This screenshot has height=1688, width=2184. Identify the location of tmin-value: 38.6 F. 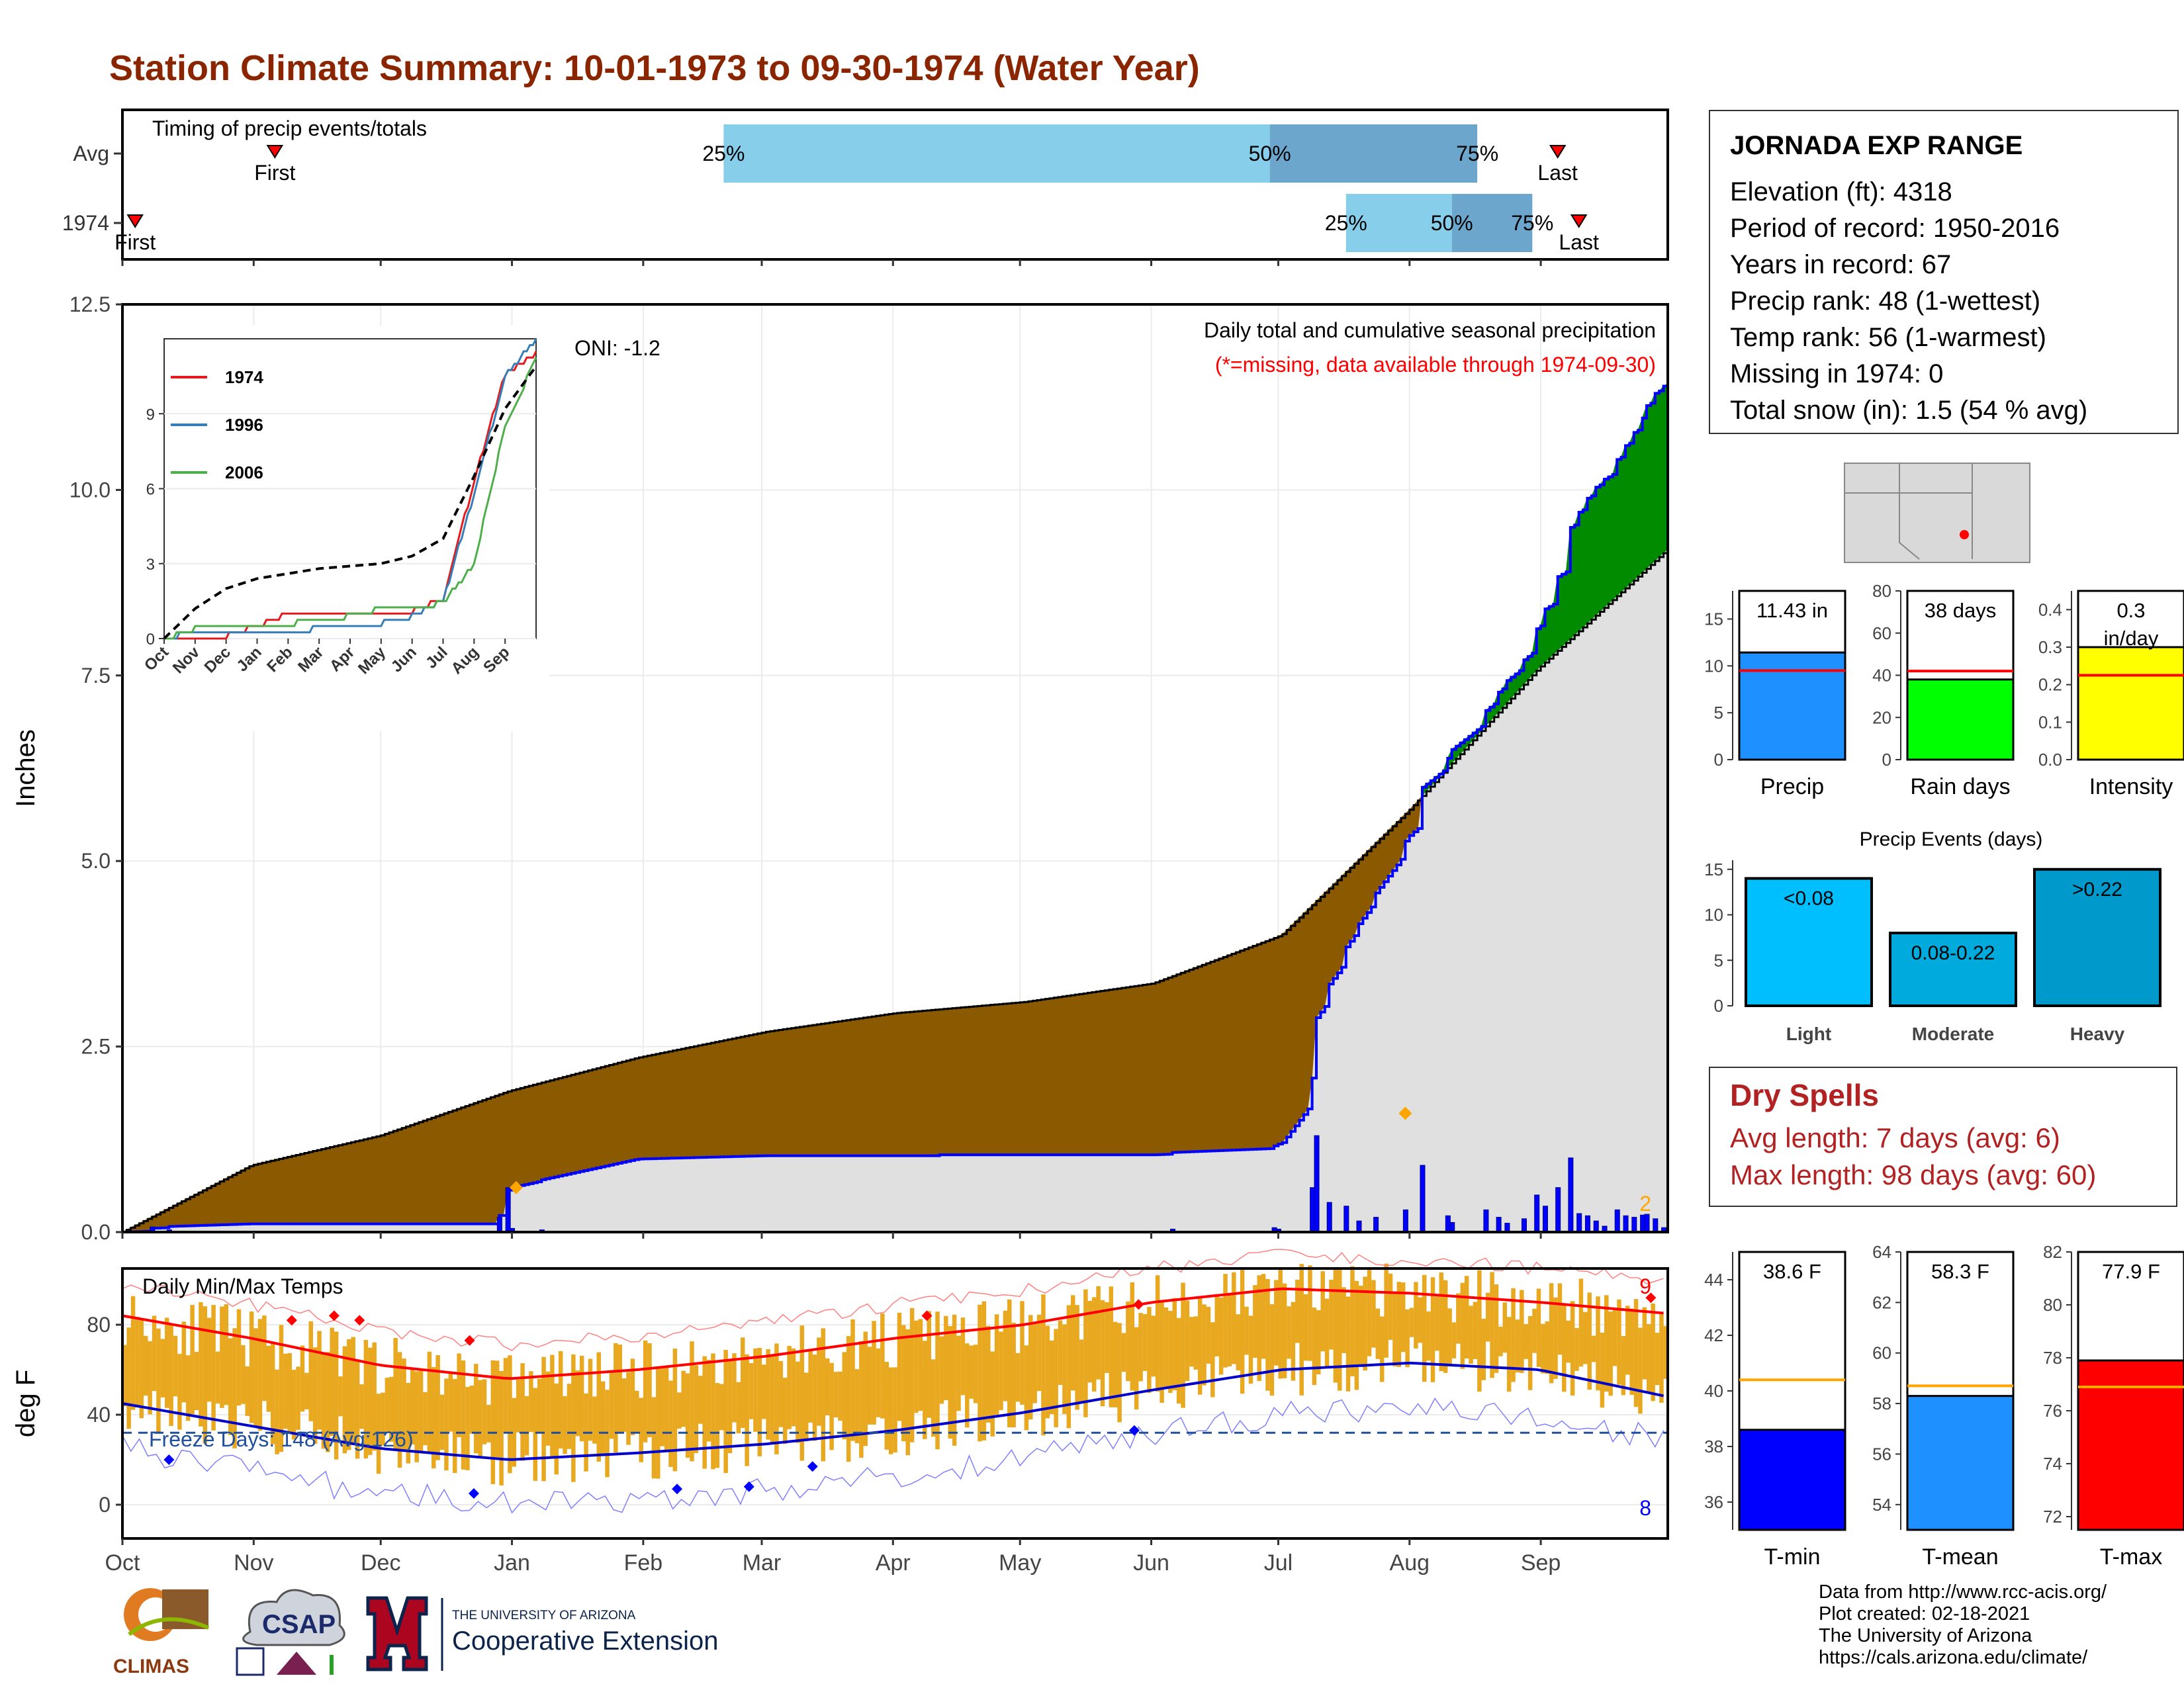
(1792, 1271).